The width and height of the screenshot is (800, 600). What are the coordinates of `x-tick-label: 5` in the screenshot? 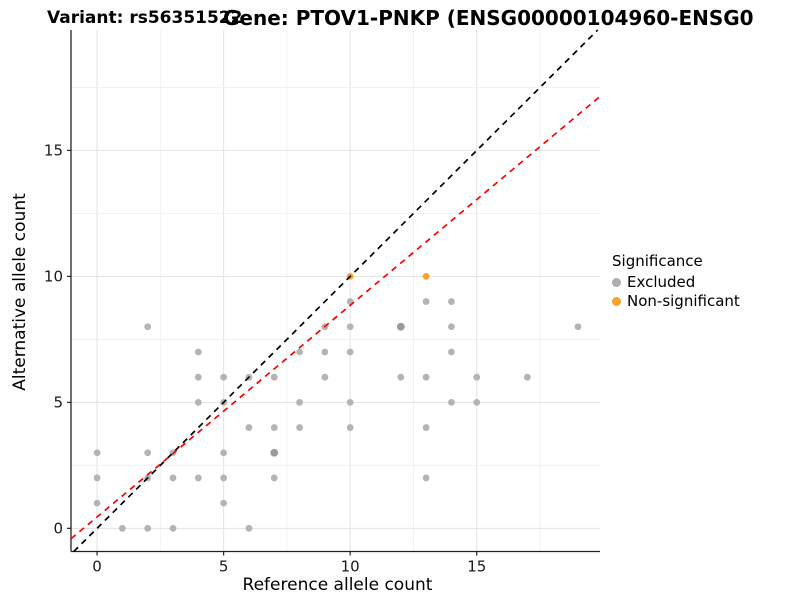 It's located at (224, 567).